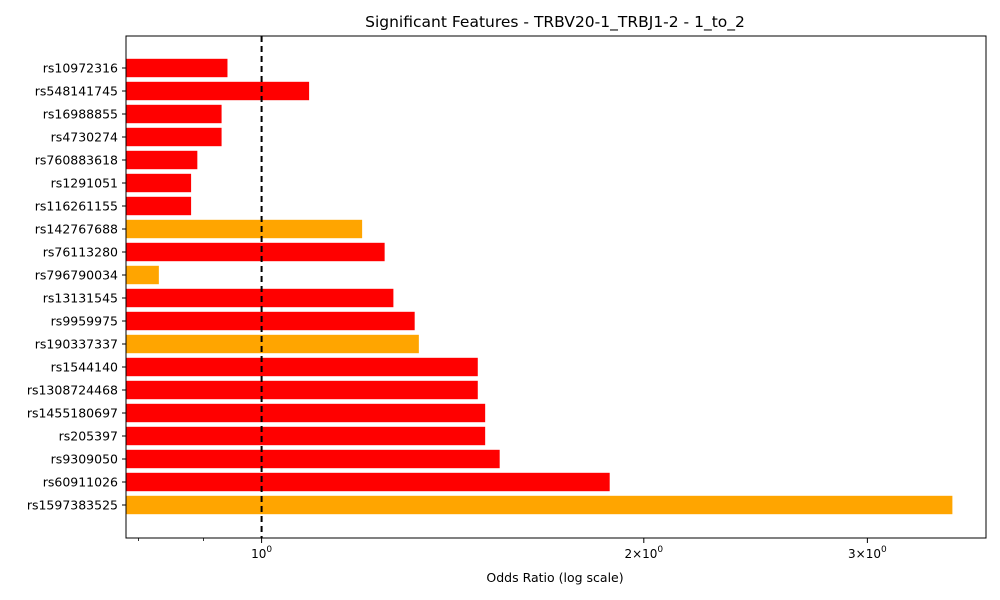 This screenshot has height=600, width=1000. I want to click on bar-rs10972316, so click(177, 68).